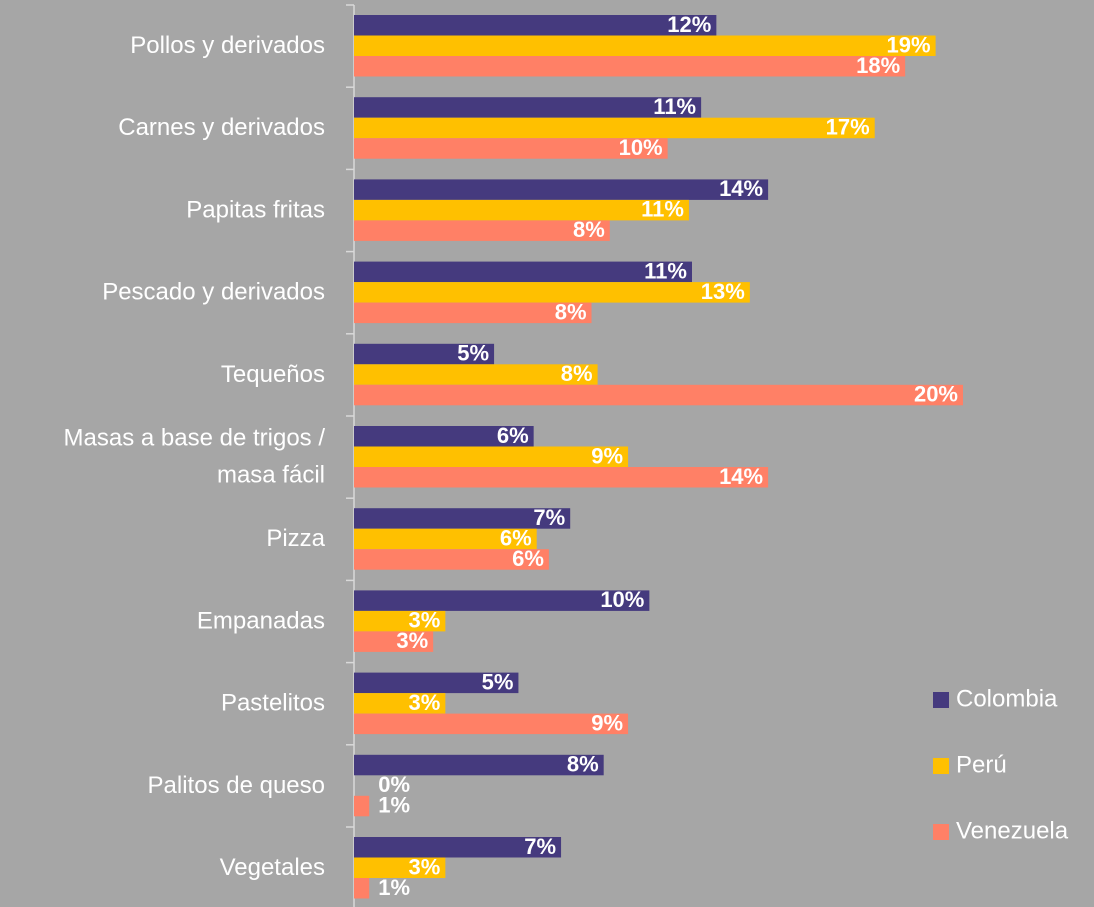  I want to click on legend-label: Colombia, so click(1007, 698).